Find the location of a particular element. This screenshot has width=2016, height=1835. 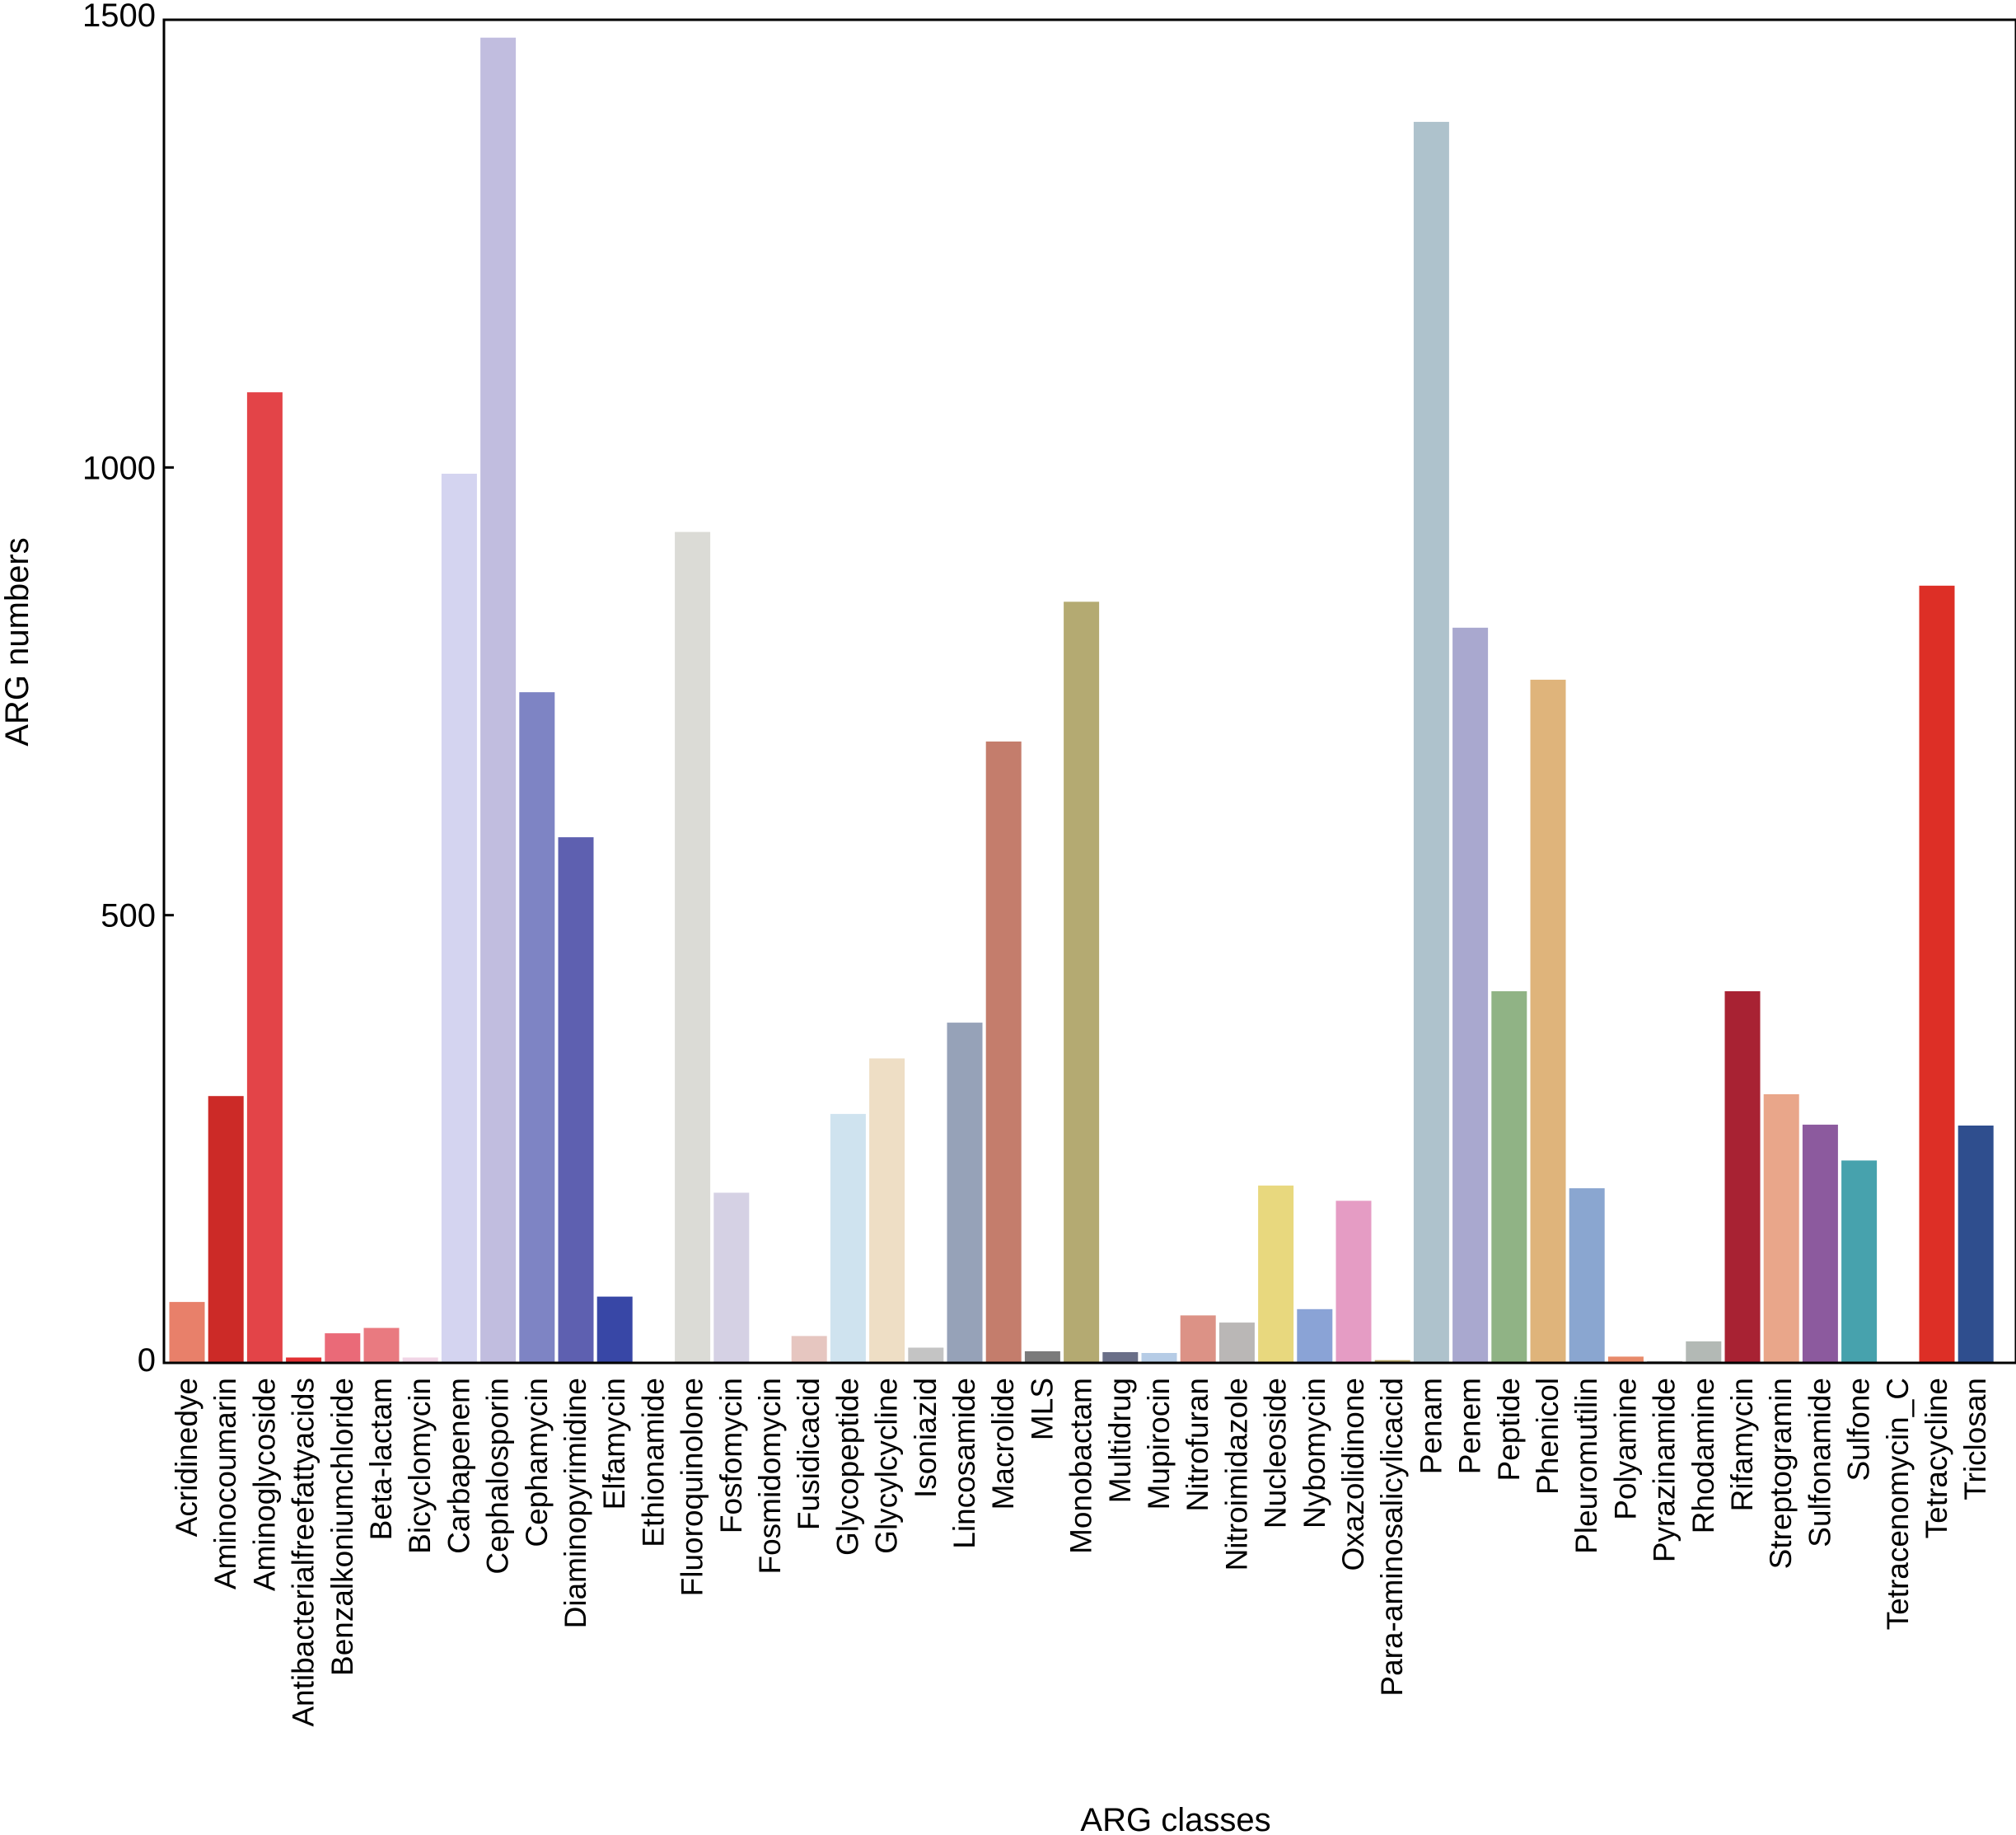

y-axis-title: ARG numbers is located at coordinates (18, 641).